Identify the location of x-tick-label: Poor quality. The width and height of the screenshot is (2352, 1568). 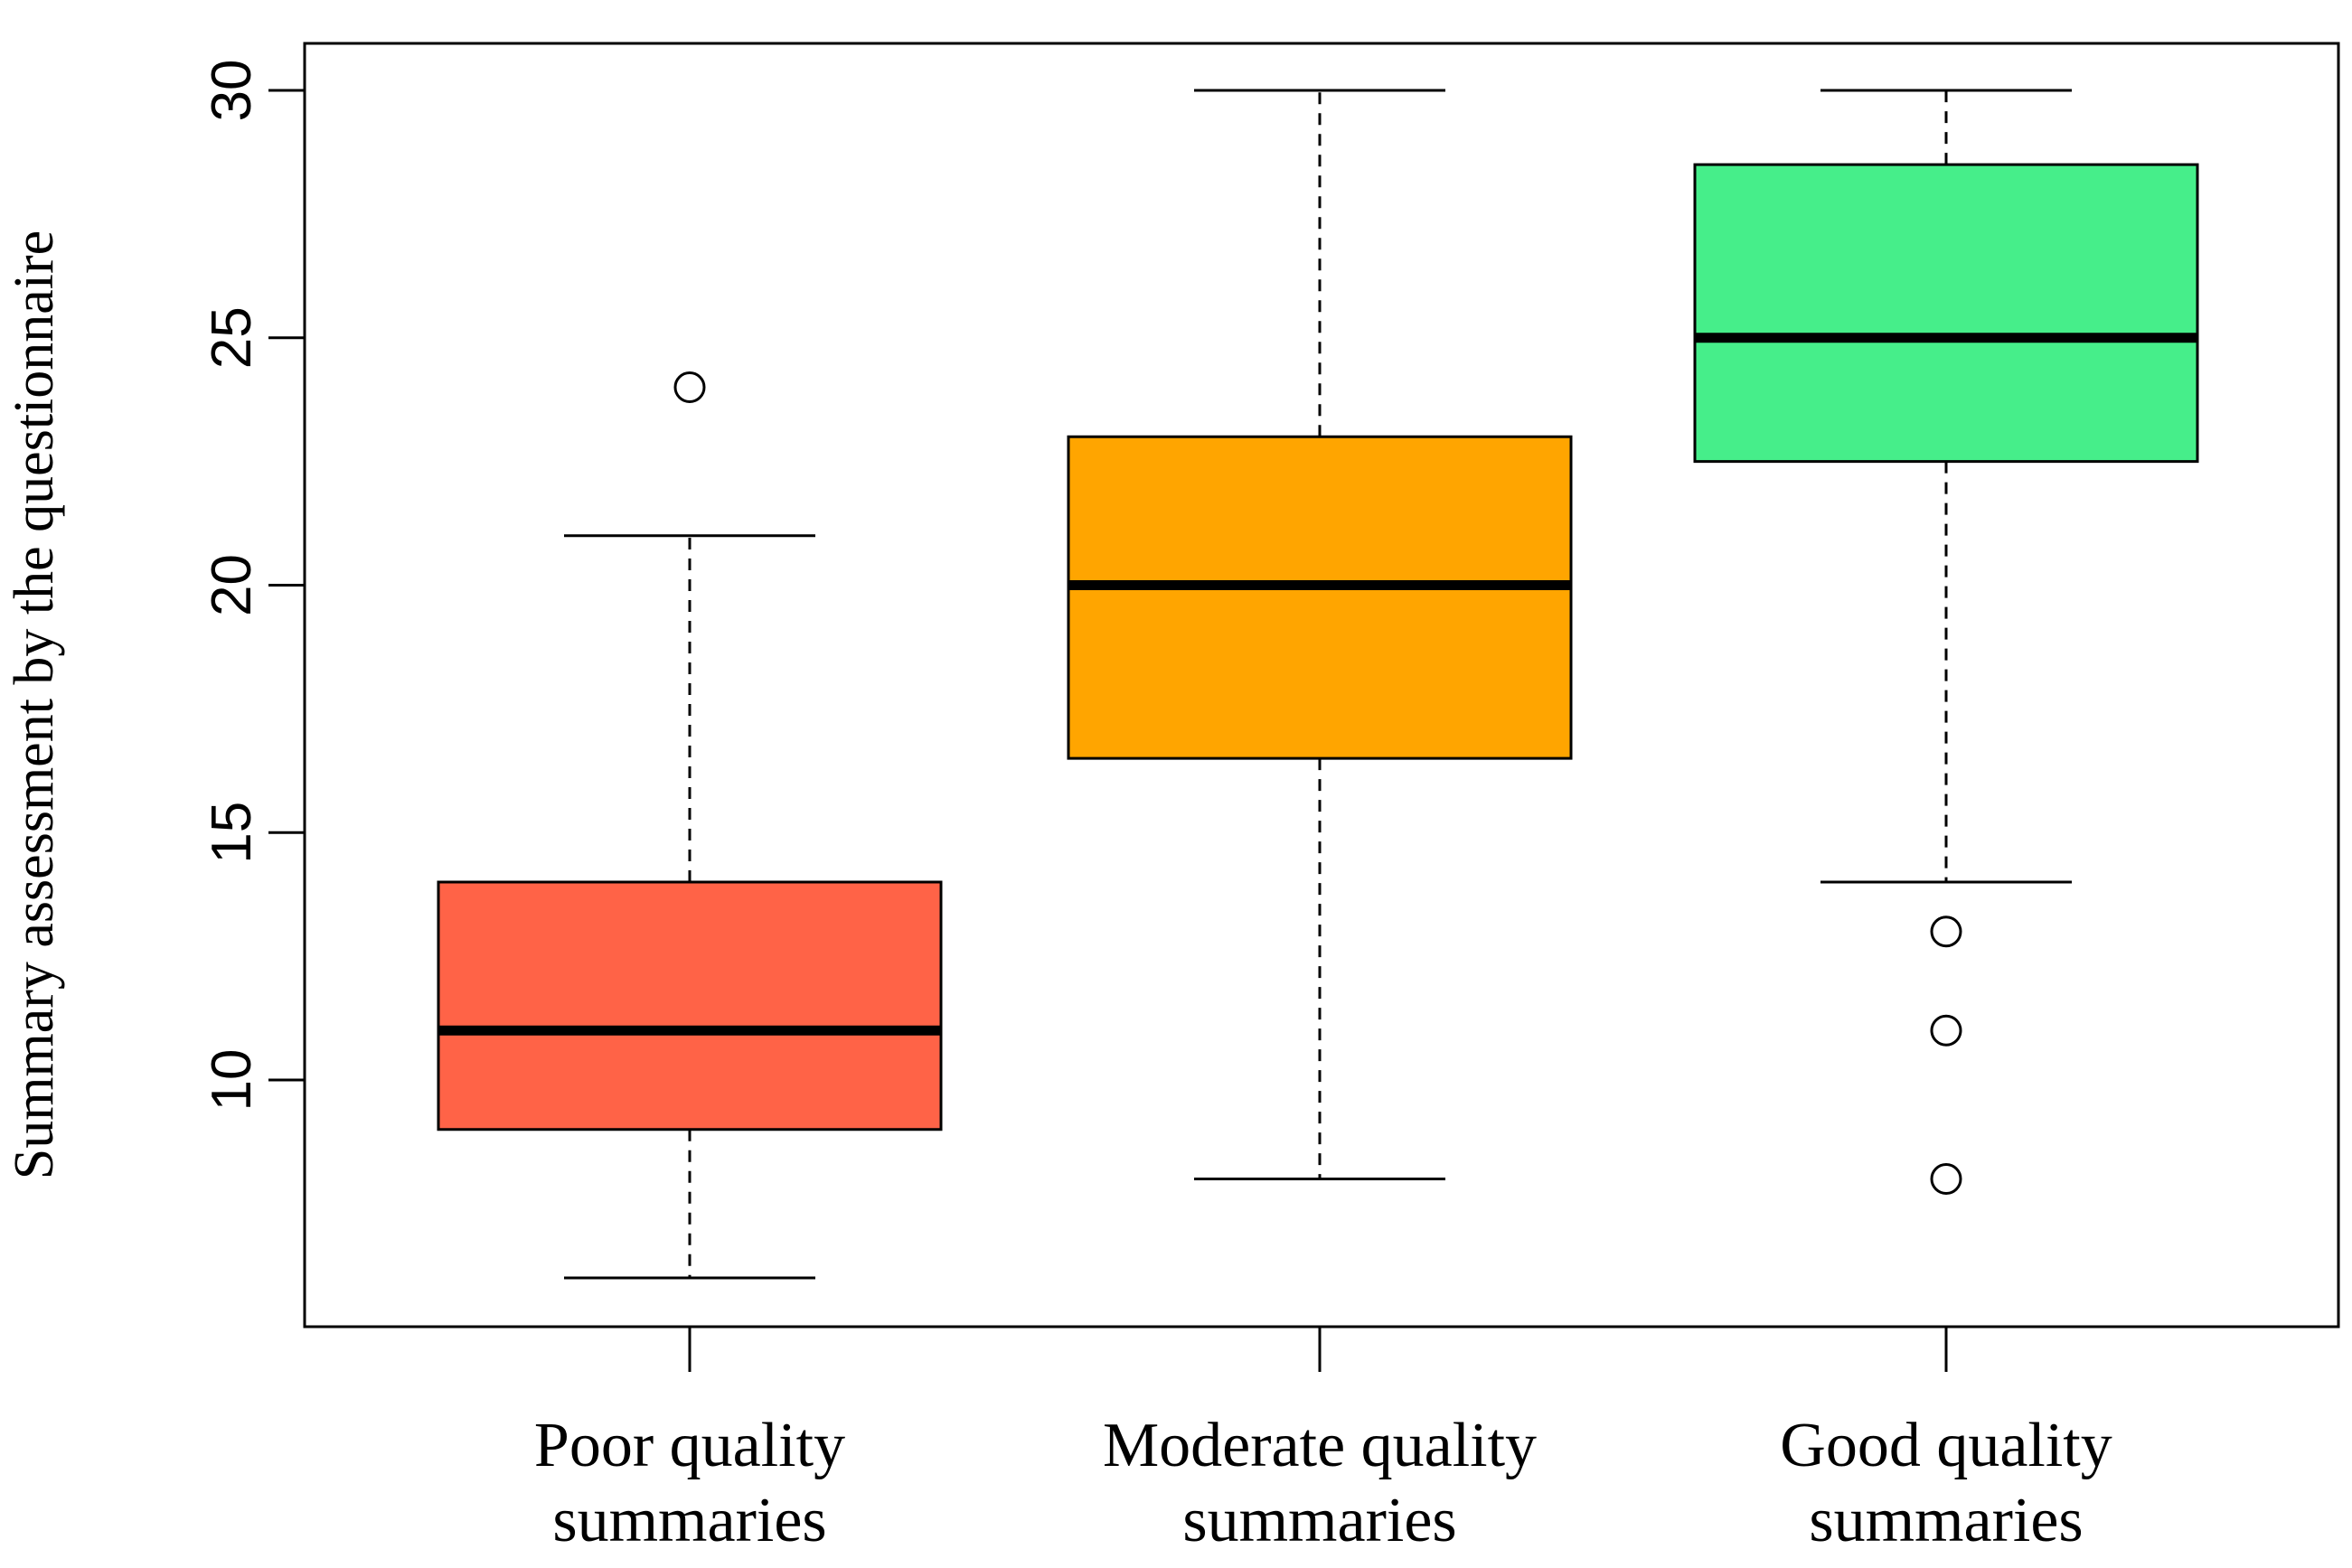
(689, 1445).